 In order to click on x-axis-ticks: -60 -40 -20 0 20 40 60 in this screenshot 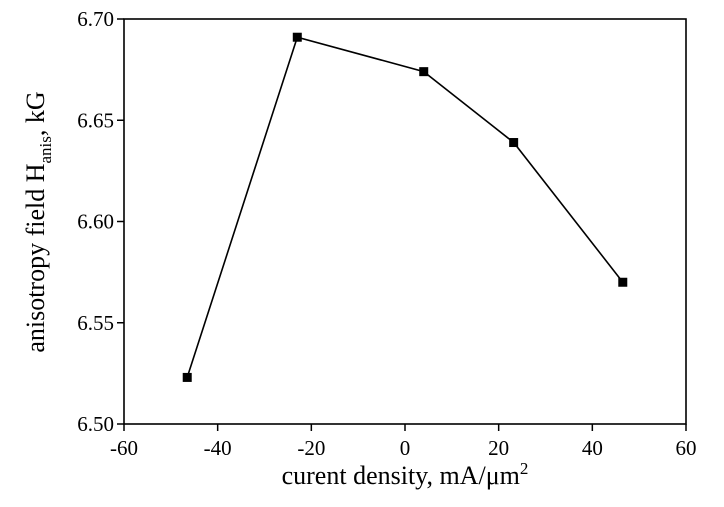, I will do `click(403, 442)`.